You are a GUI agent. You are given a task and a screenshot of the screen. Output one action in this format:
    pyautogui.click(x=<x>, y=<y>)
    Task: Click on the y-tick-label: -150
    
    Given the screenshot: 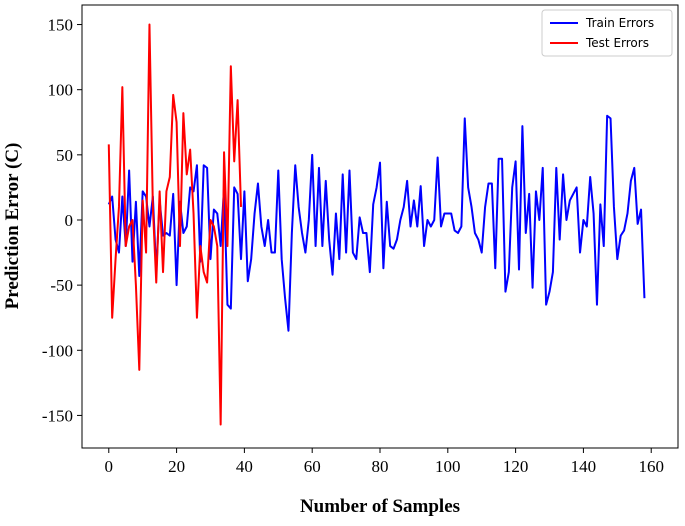 What is the action you would take?
    pyautogui.click(x=57, y=415)
    